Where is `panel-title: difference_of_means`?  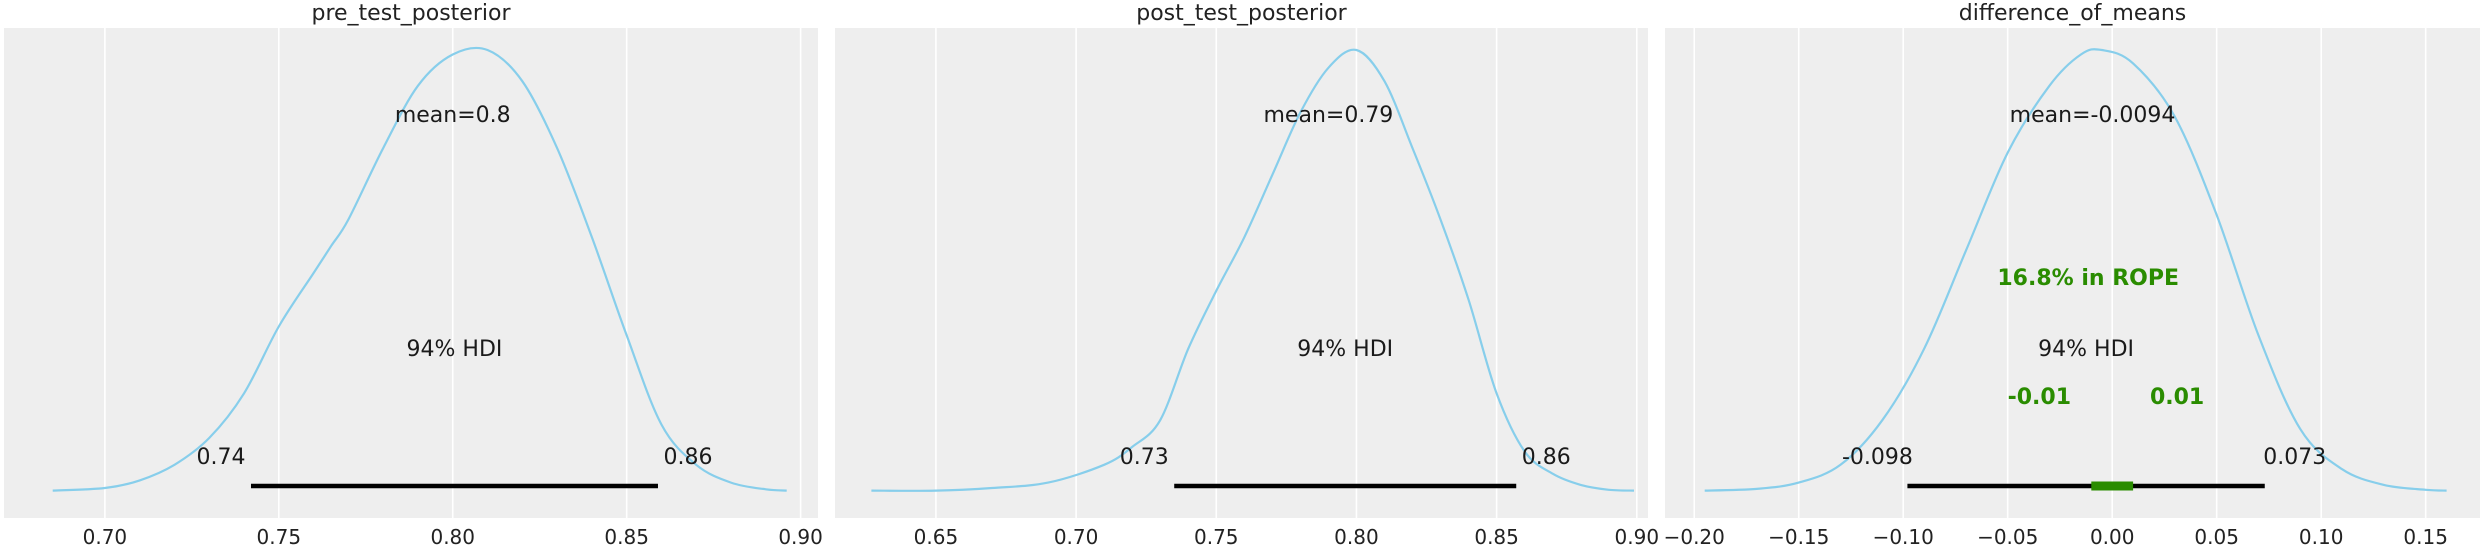
panel-title: difference_of_means is located at coordinates (2073, 13).